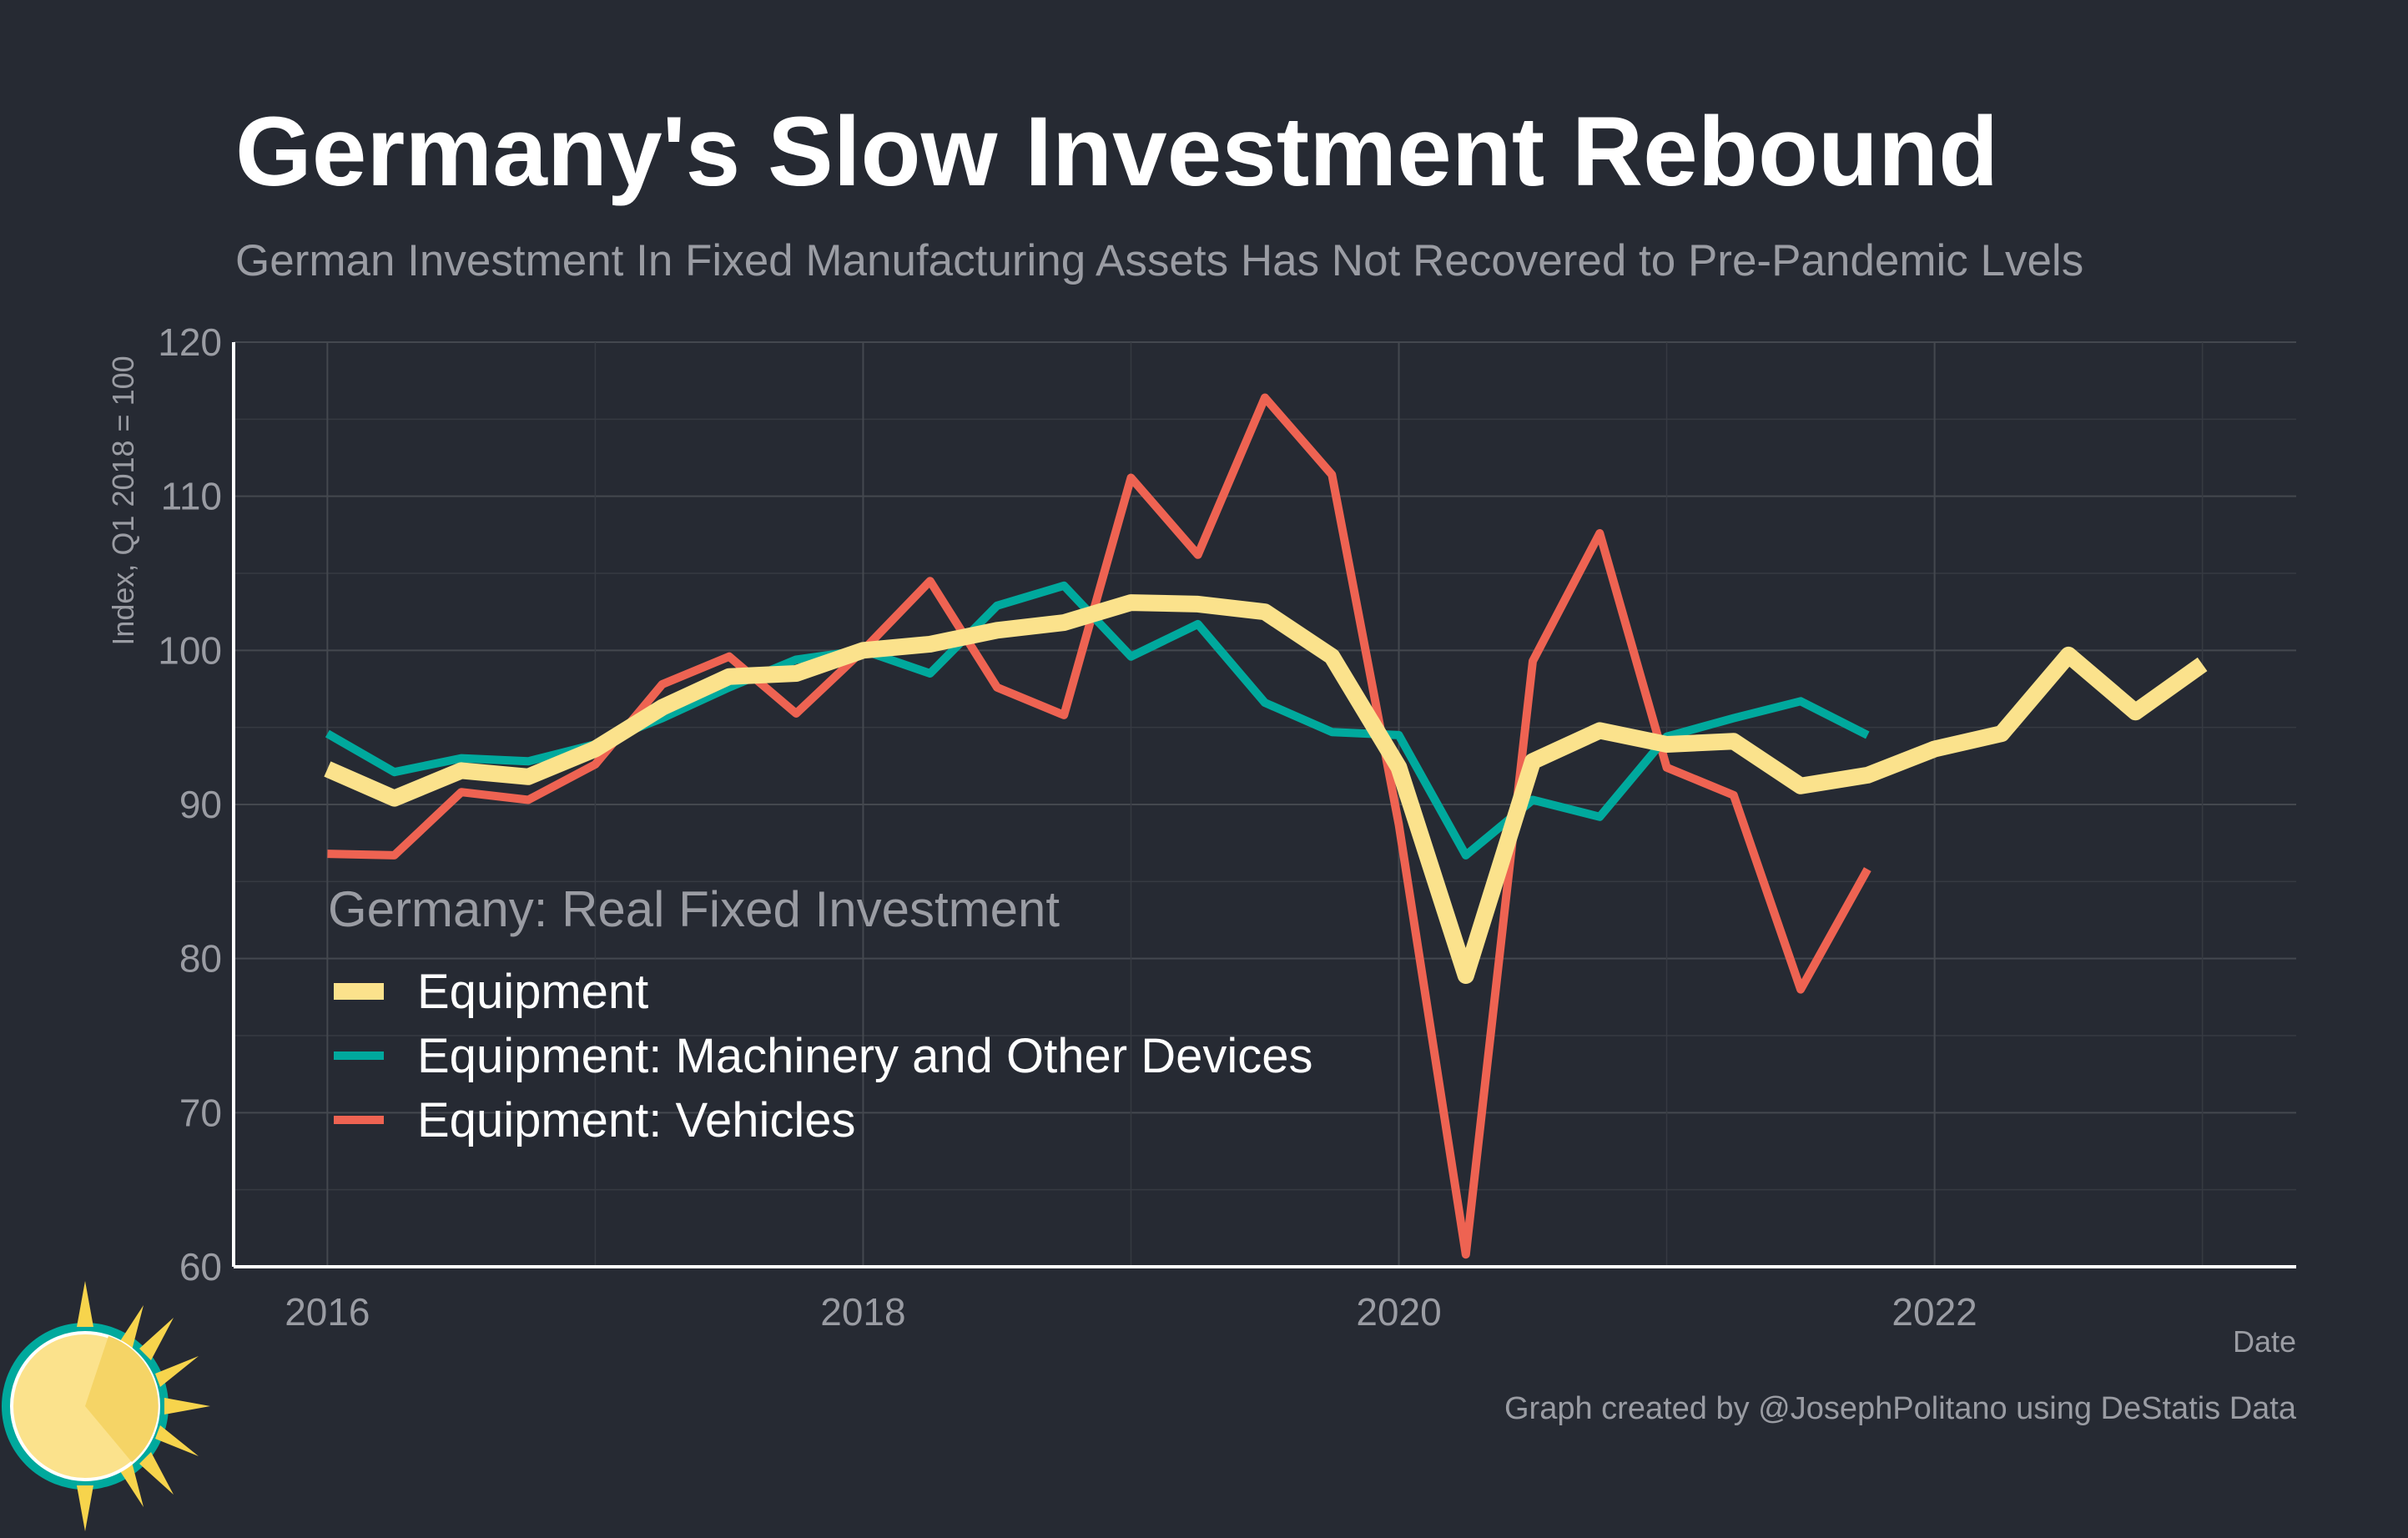 Image resolution: width=2408 pixels, height=1538 pixels. What do you see at coordinates (1097, 720) in the screenshot?
I see `series-line` at bounding box center [1097, 720].